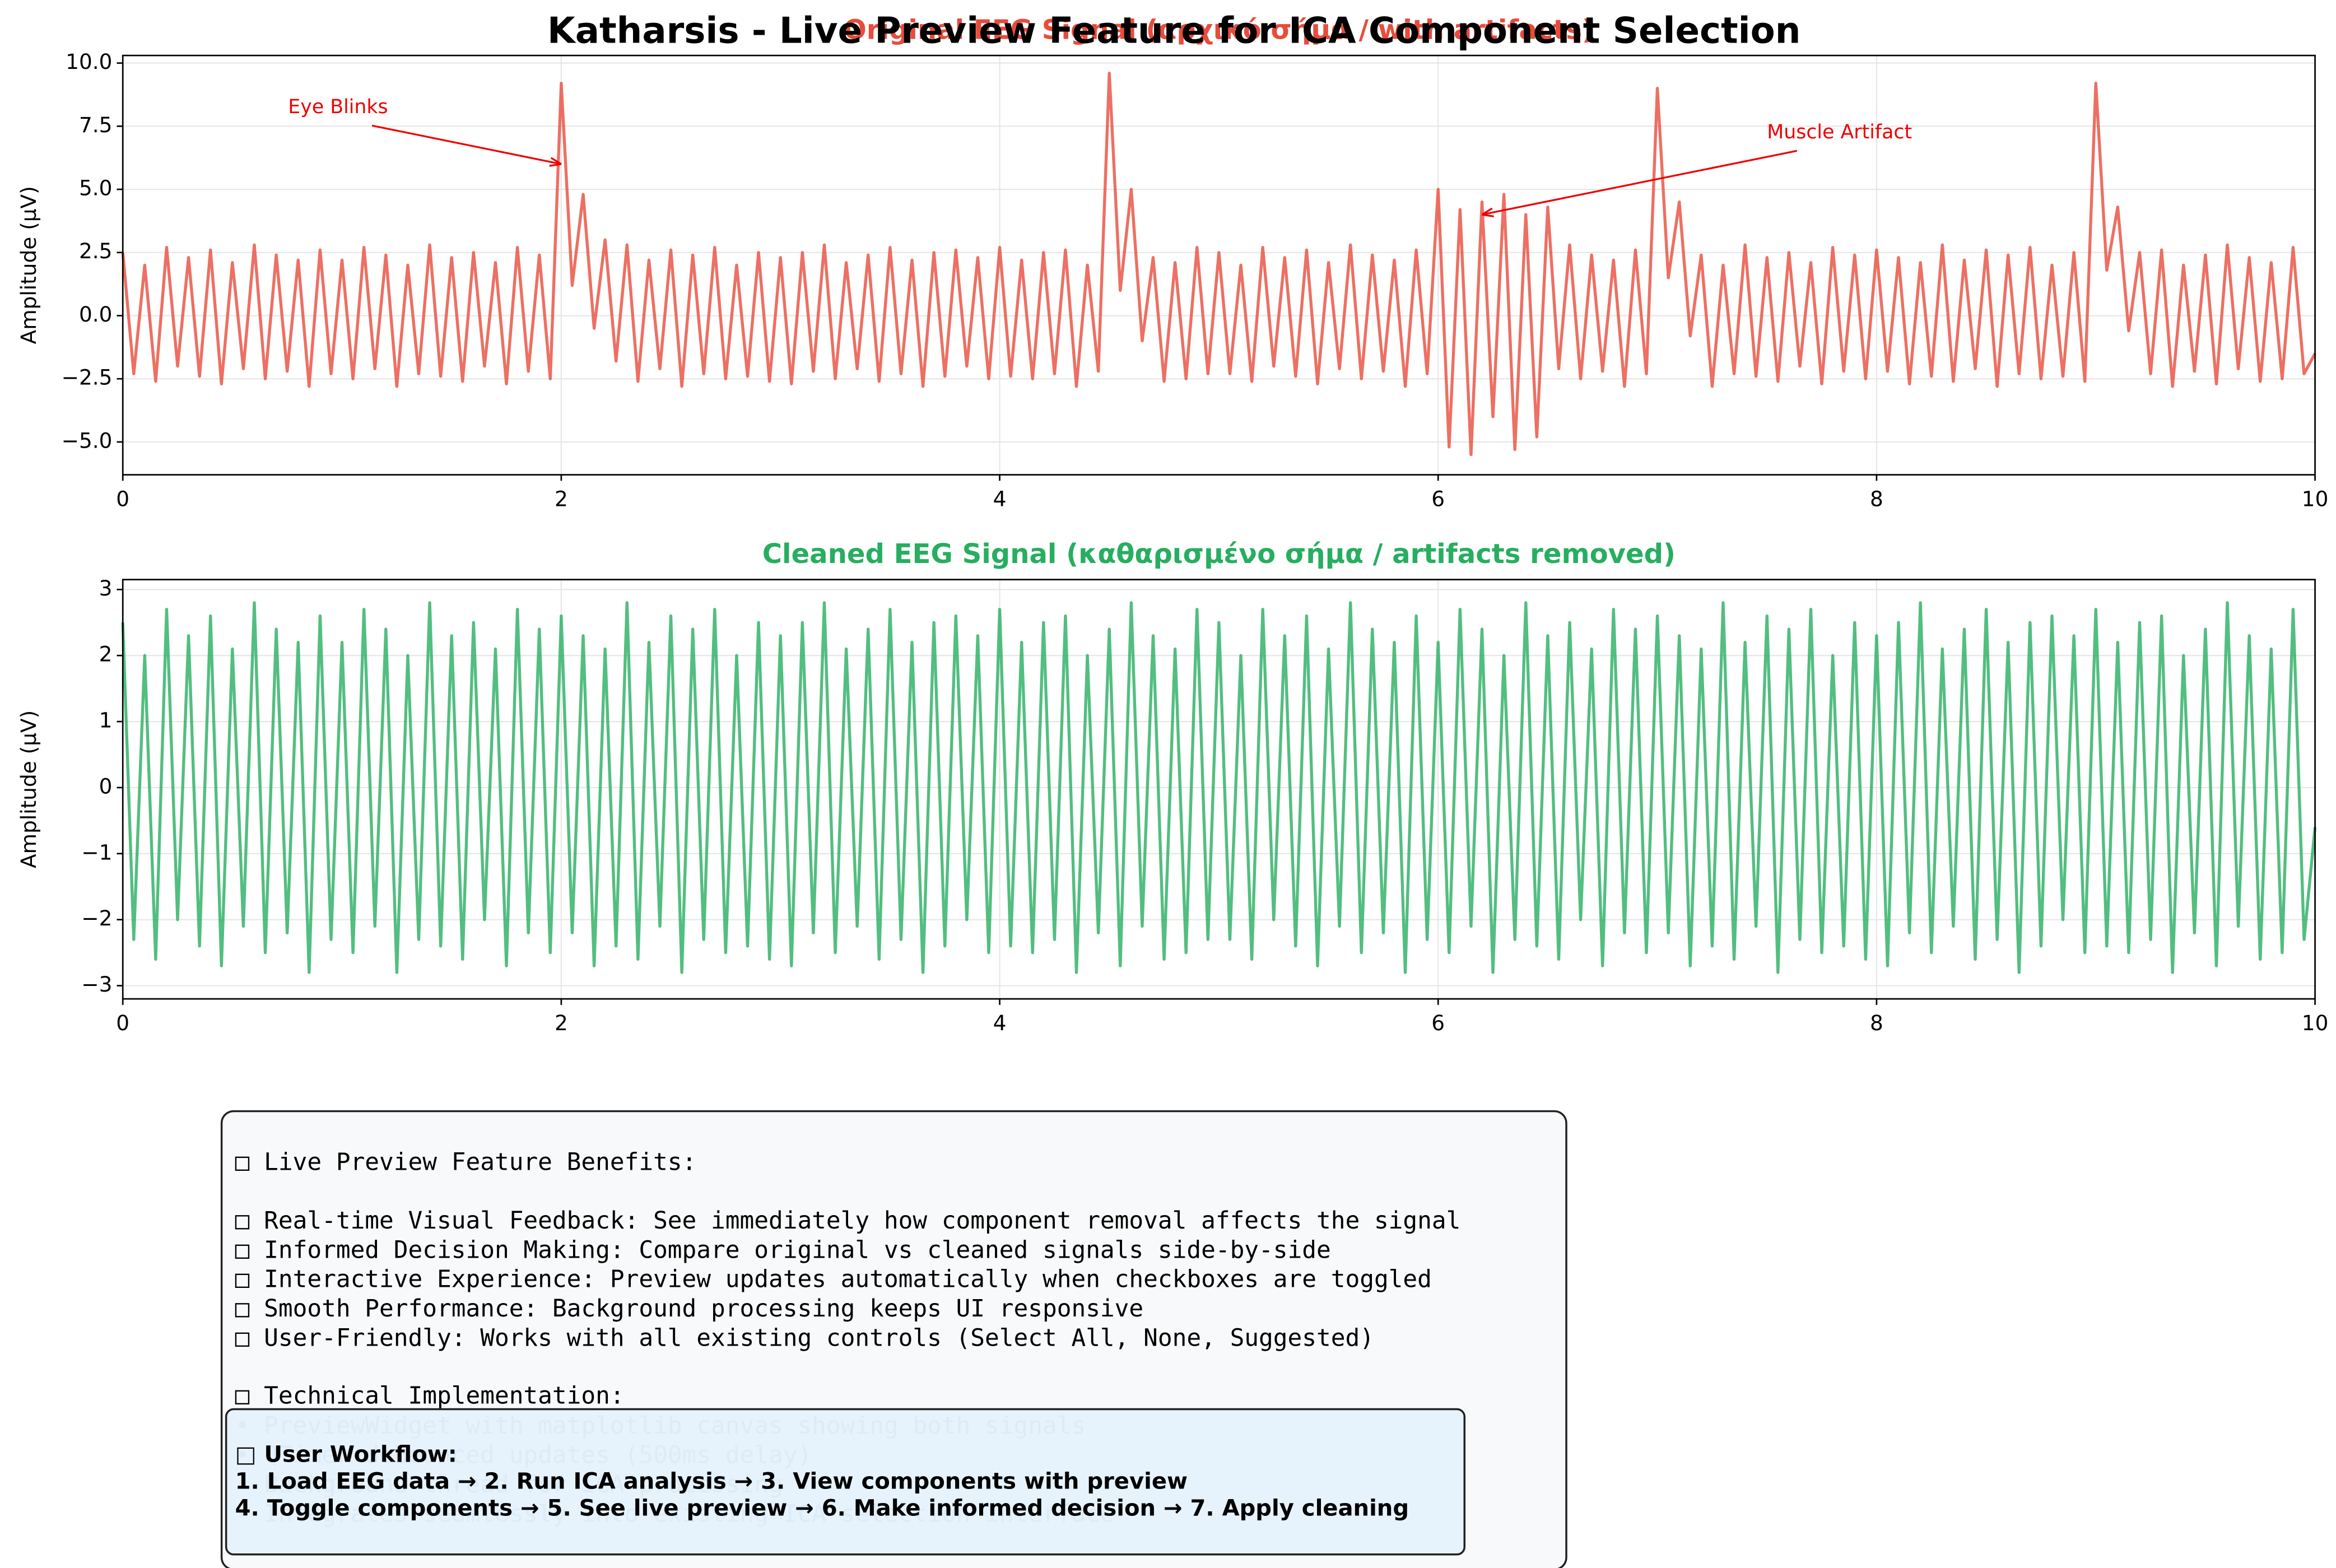  I want to click on y-tick-label: 10.0, so click(89, 61).